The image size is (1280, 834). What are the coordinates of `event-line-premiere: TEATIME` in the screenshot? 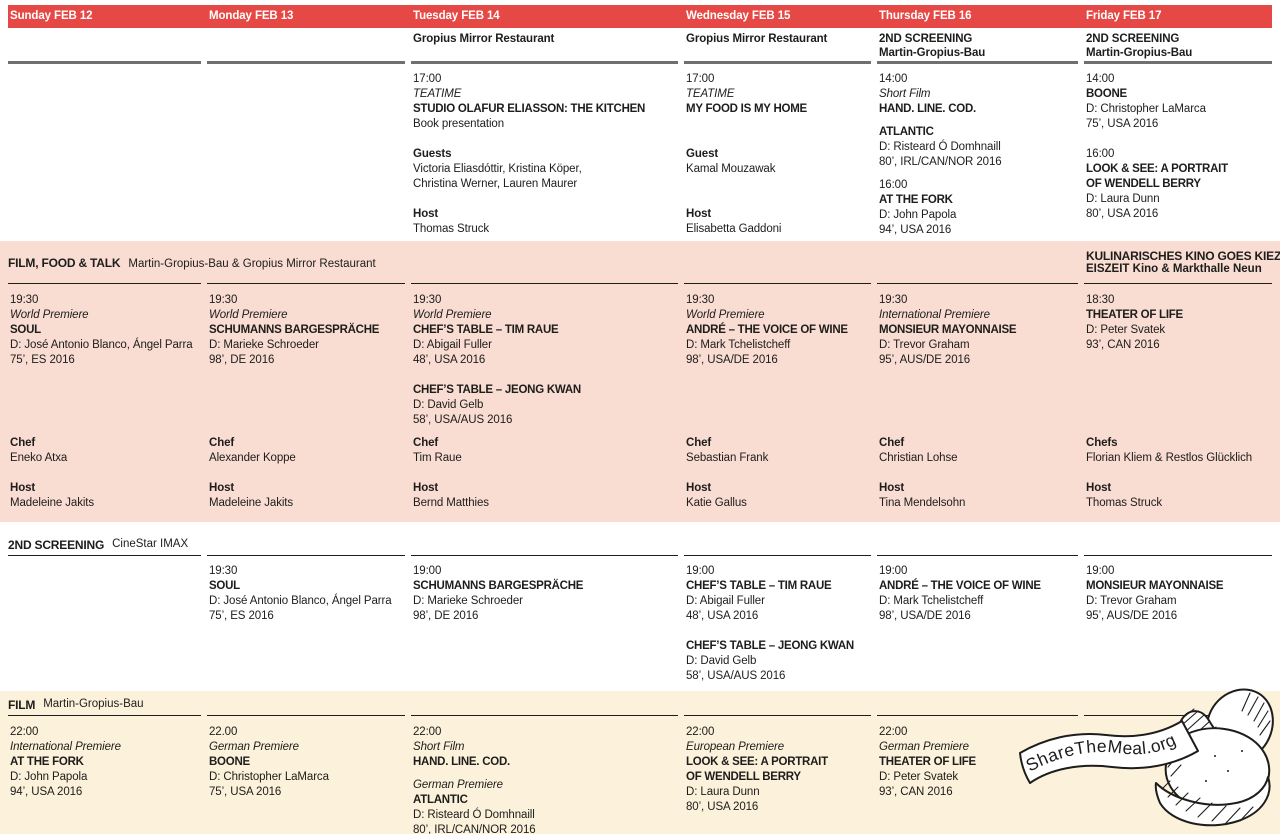 It's located at (710, 94).